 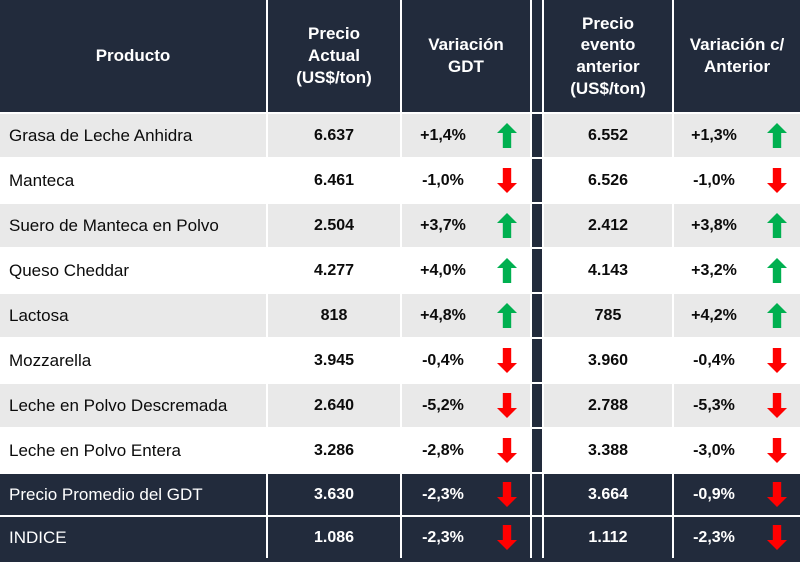 I want to click on variation-gdt: -2,8%, so click(x=467, y=450).